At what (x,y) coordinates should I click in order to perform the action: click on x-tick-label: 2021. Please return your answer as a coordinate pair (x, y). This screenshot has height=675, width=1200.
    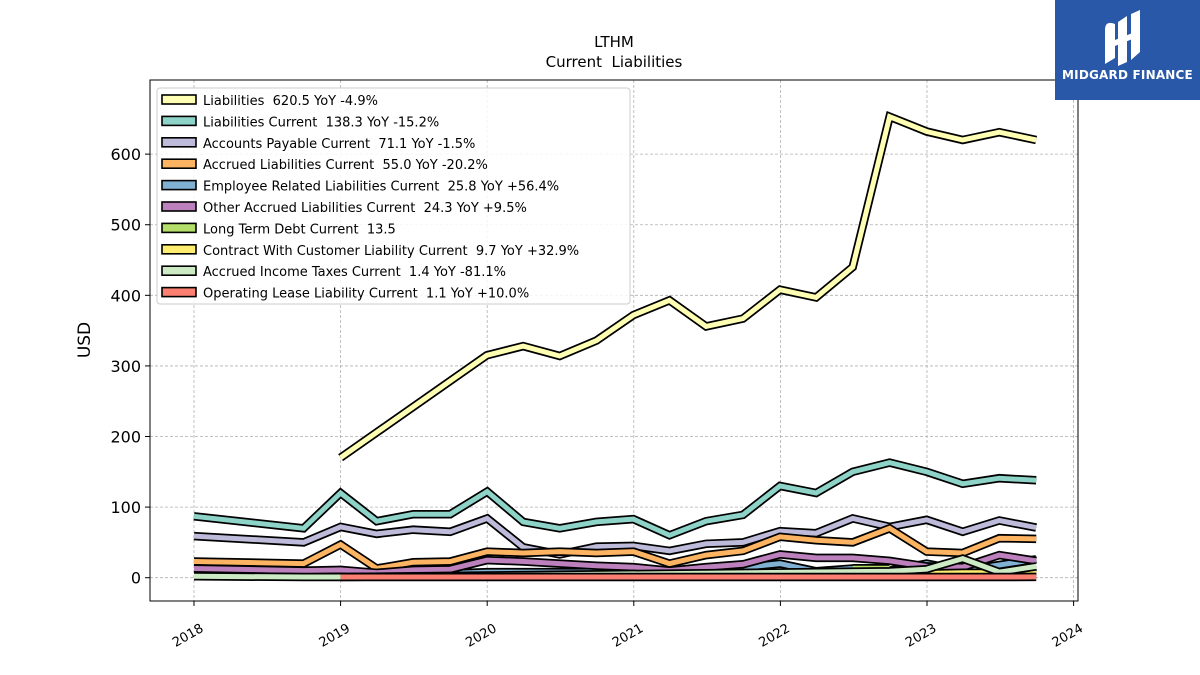
    Looking at the image, I should click on (628, 636).